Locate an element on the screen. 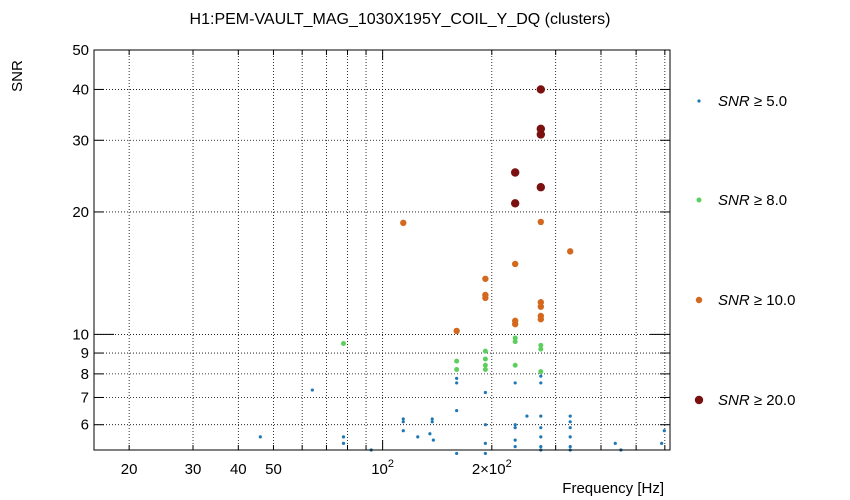 This screenshot has height=500, width=850. y-tick-label: 20 is located at coordinates (80, 212).